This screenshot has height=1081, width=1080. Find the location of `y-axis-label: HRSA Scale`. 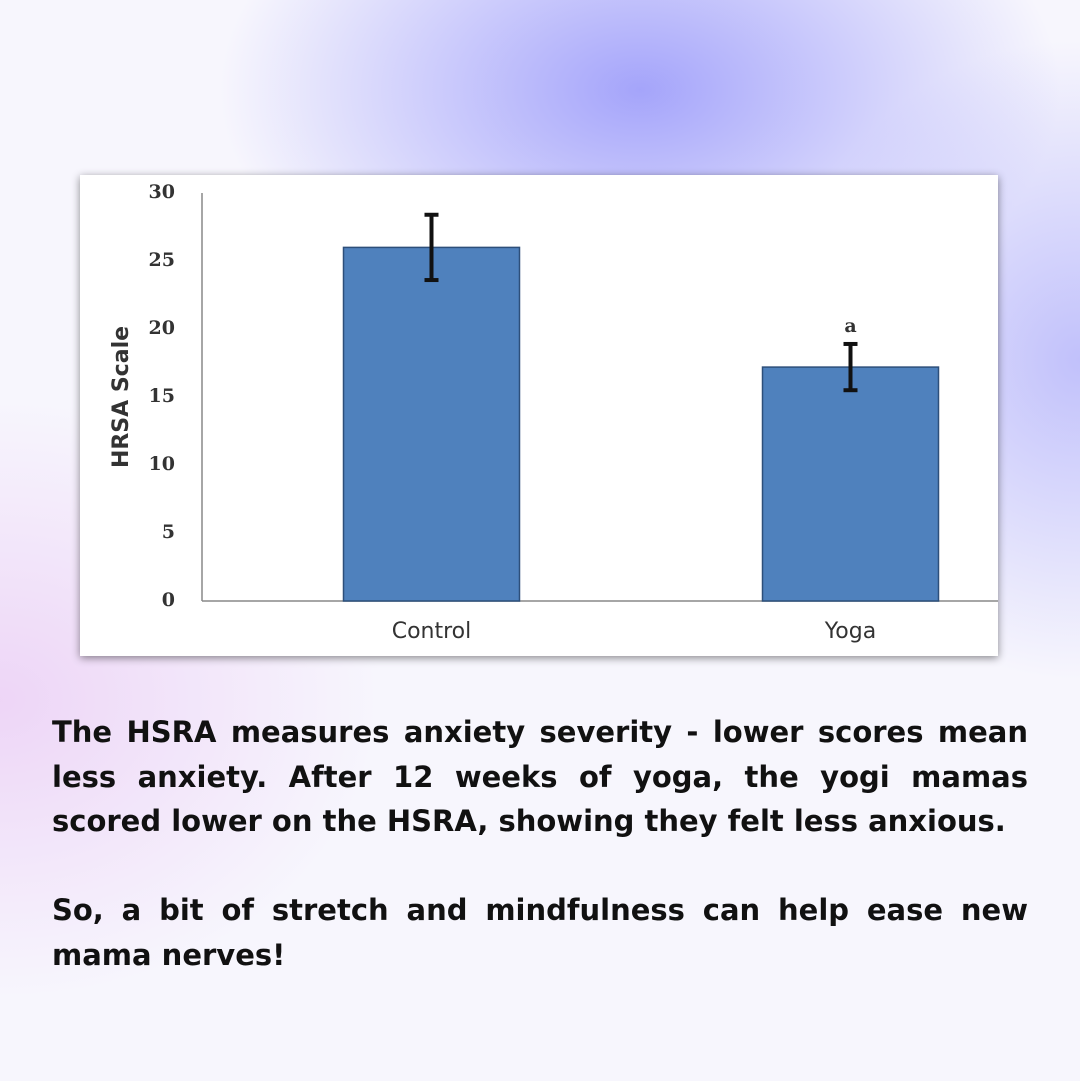

y-axis-label: HRSA Scale is located at coordinates (121, 397).